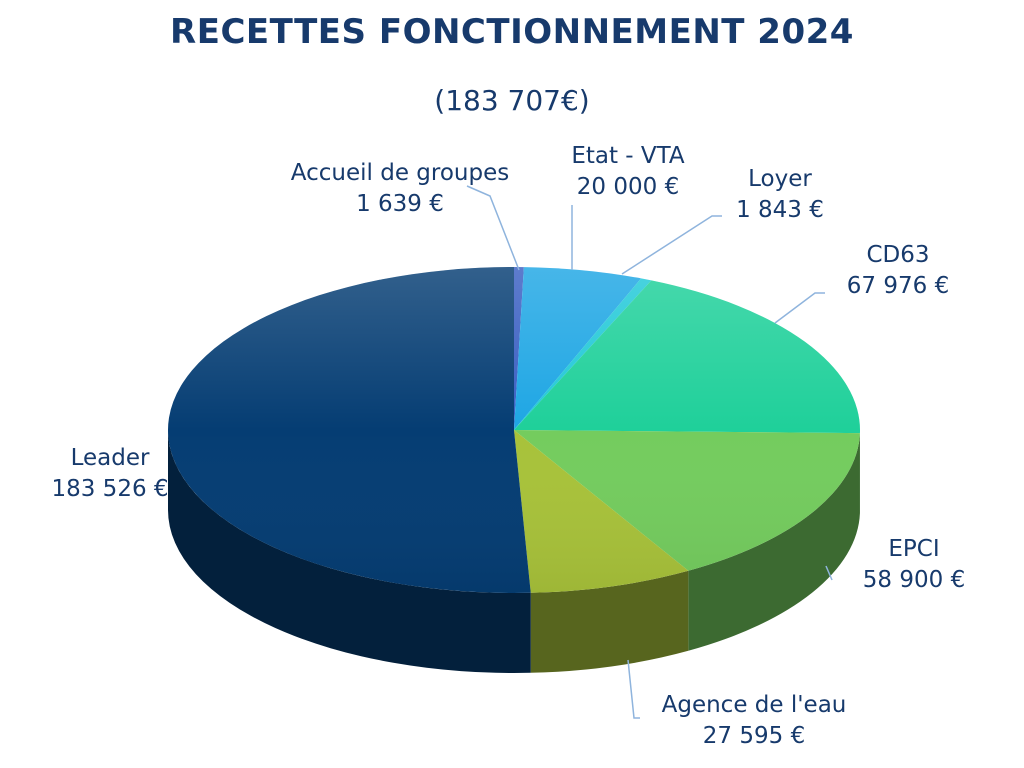 Image resolution: width=1024 pixels, height=768 pixels. What do you see at coordinates (780, 179) in the screenshot?
I see `slice-label-loyer: Loyer` at bounding box center [780, 179].